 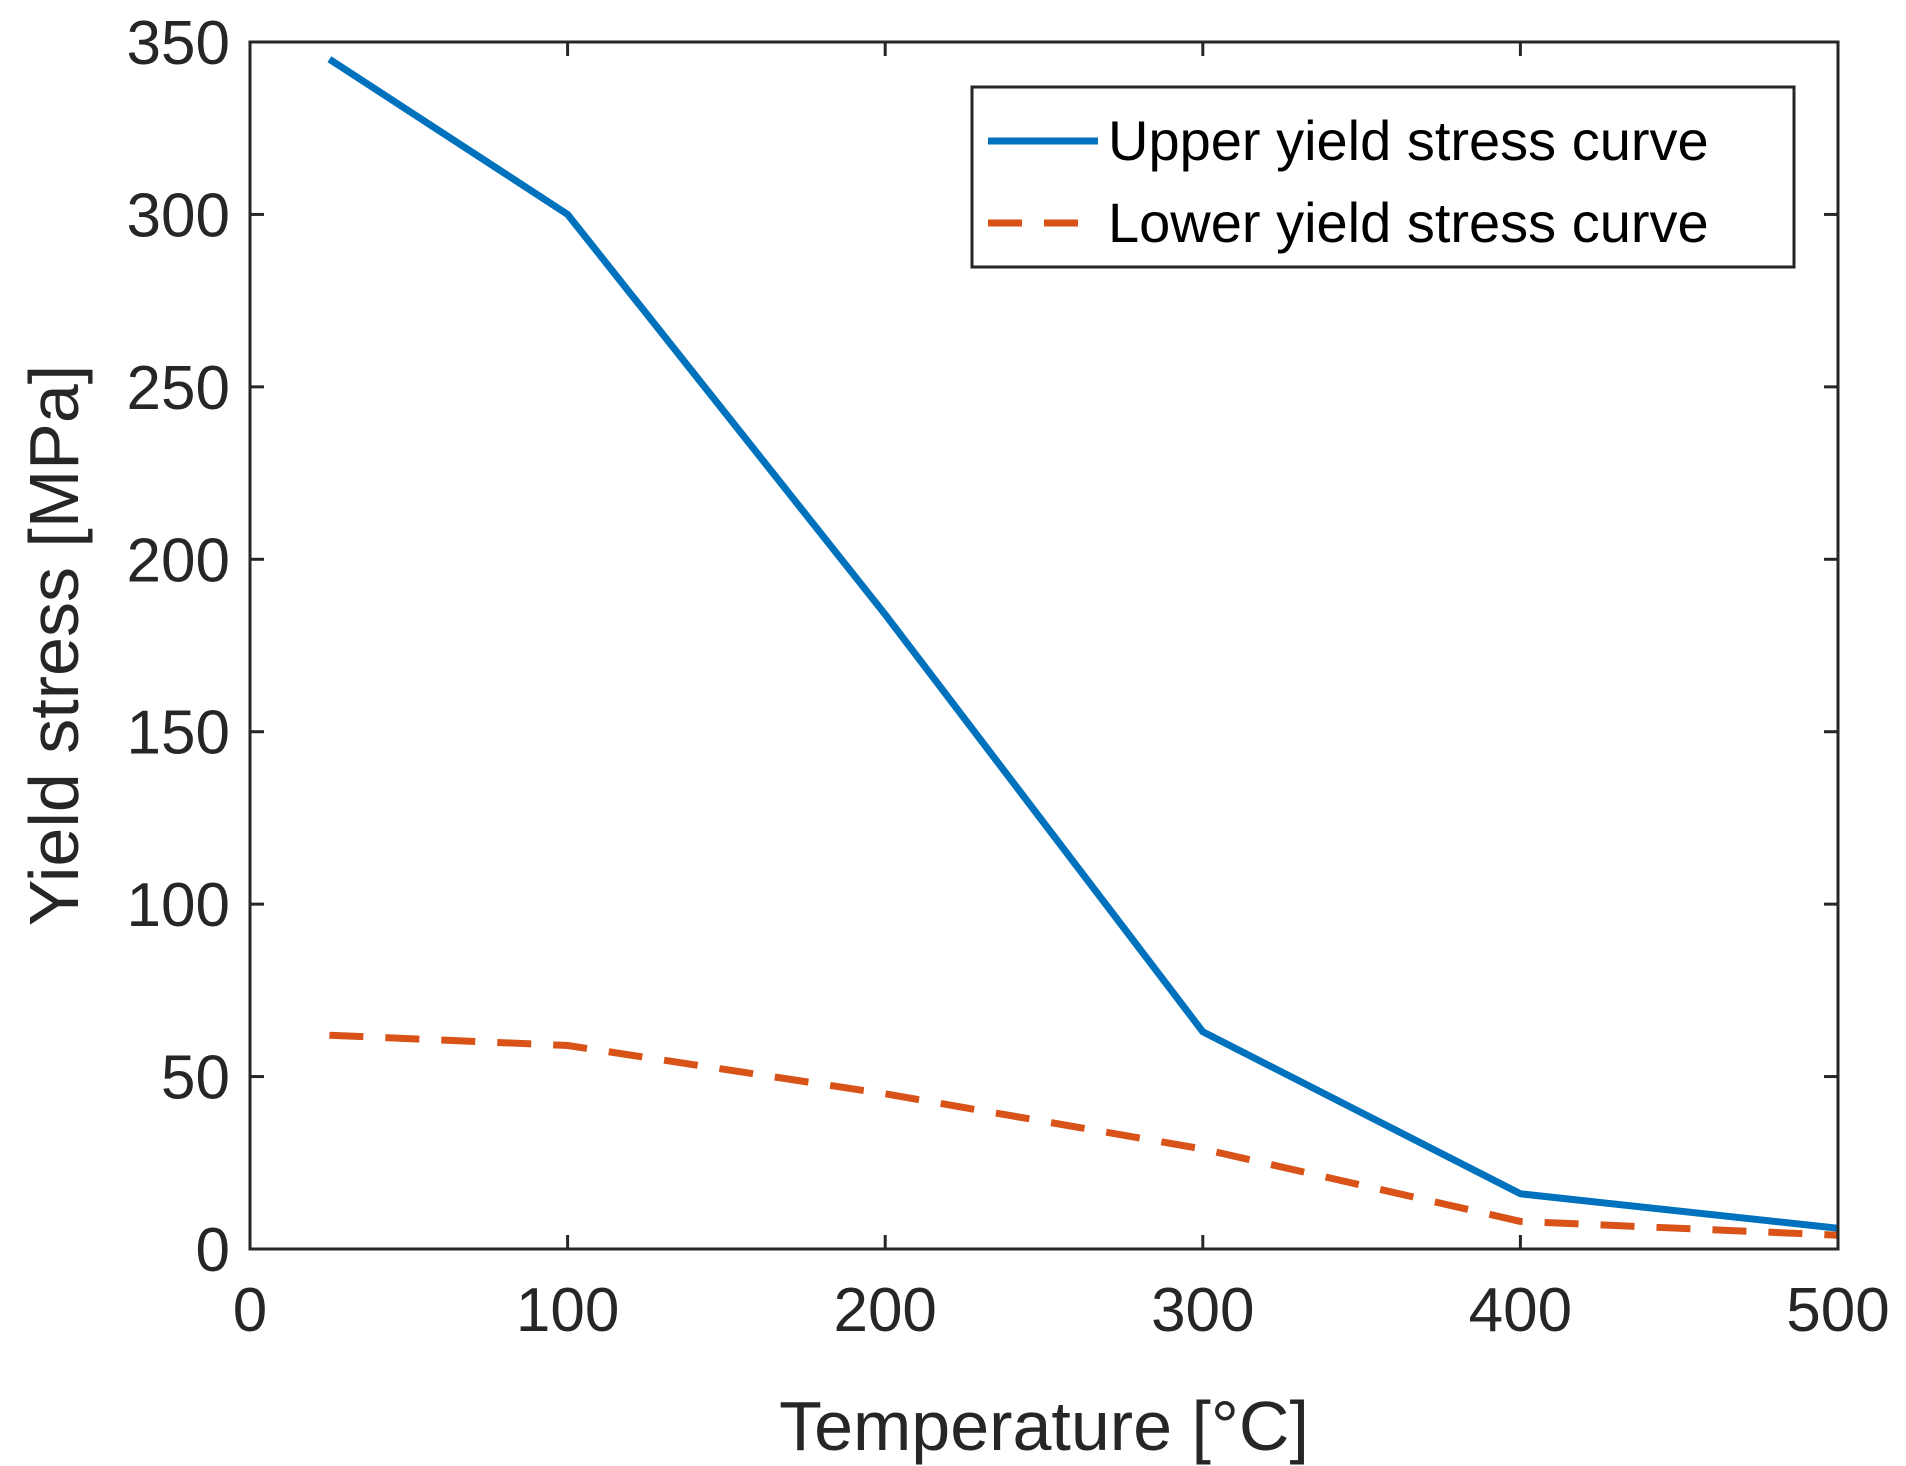 I want to click on legend-box, so click(x=1383, y=177).